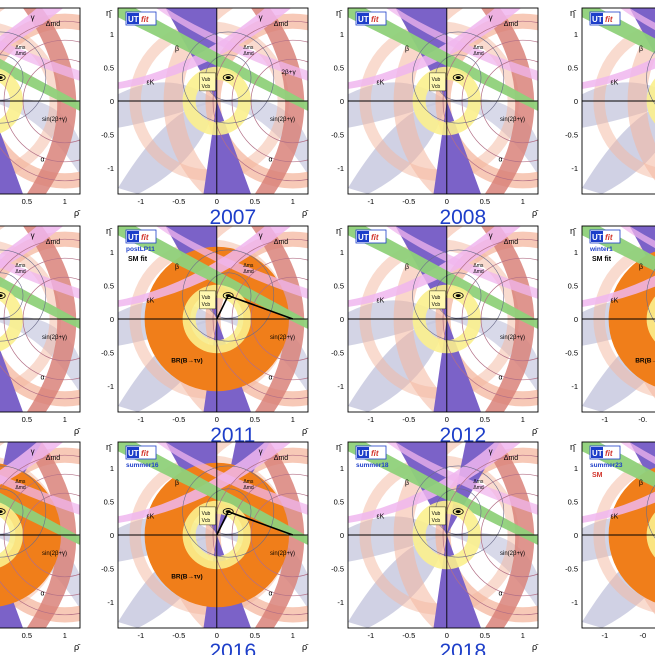 The width and height of the screenshot is (655, 655). What do you see at coordinates (601, 249) in the screenshot?
I see `release-label: winter1` at bounding box center [601, 249].